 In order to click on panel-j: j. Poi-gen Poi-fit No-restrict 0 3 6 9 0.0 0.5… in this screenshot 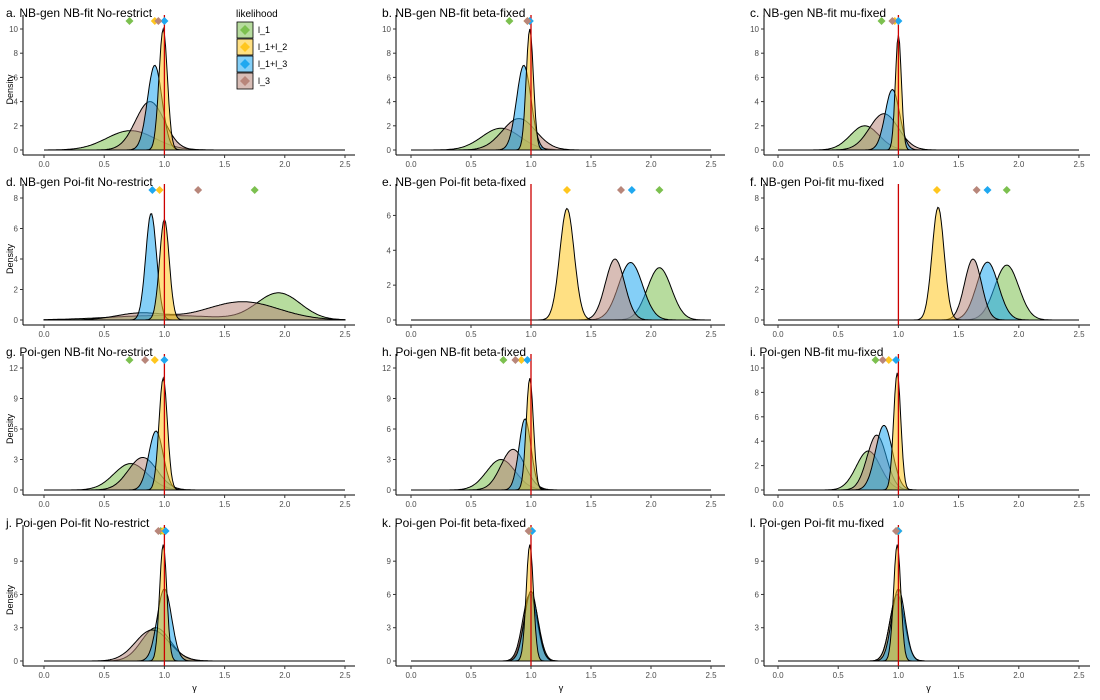, I will do `click(180, 604)`.